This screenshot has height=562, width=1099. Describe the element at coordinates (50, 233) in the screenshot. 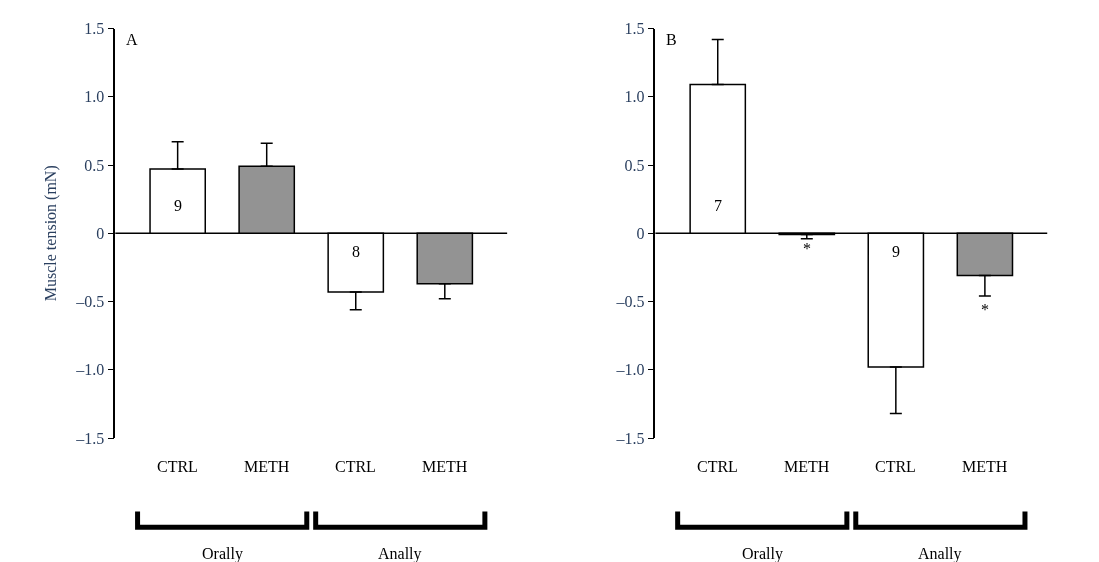

I see `y-axis-title: Muscle tension (mN)` at that location.